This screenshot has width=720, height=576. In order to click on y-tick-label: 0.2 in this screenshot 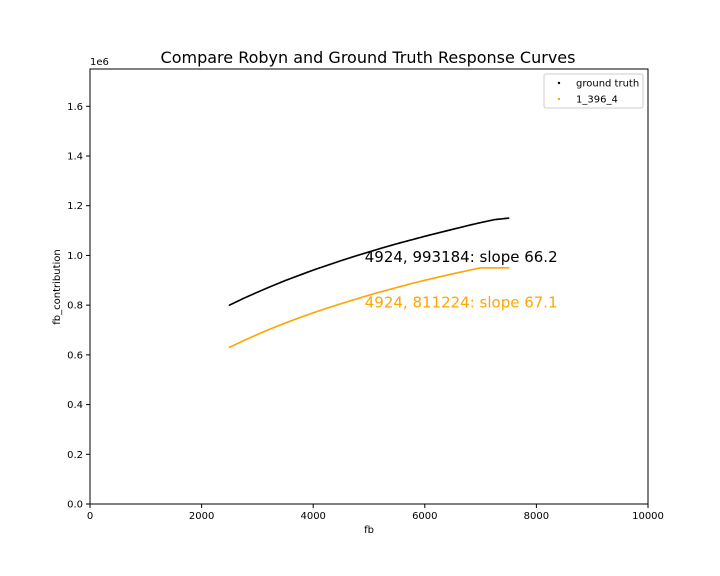, I will do `click(75, 455)`.